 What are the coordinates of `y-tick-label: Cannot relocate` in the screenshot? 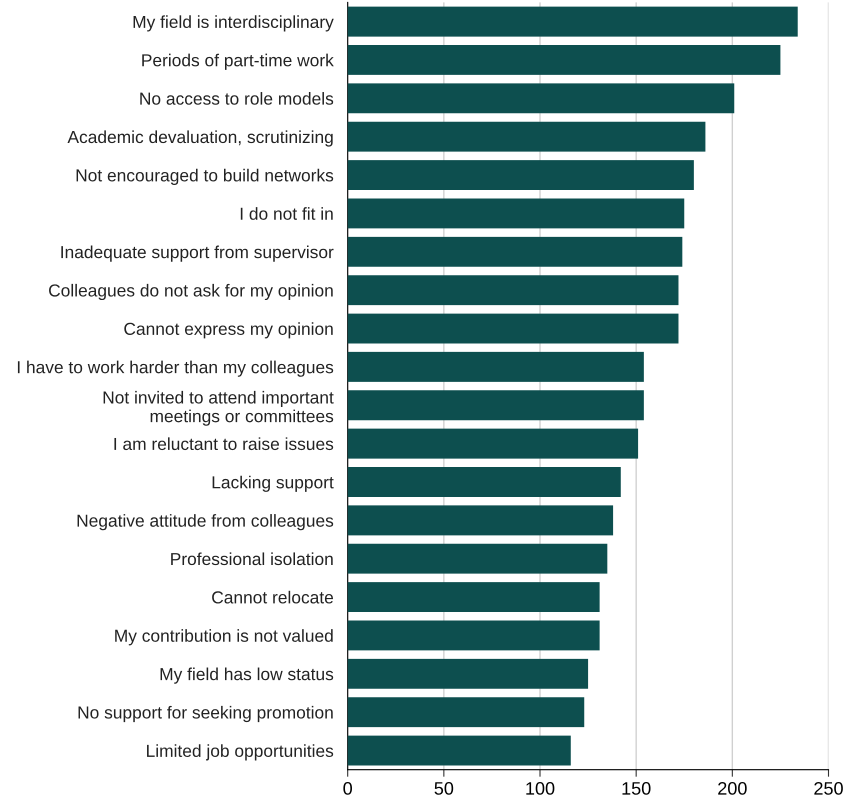 It's located at (273, 597).